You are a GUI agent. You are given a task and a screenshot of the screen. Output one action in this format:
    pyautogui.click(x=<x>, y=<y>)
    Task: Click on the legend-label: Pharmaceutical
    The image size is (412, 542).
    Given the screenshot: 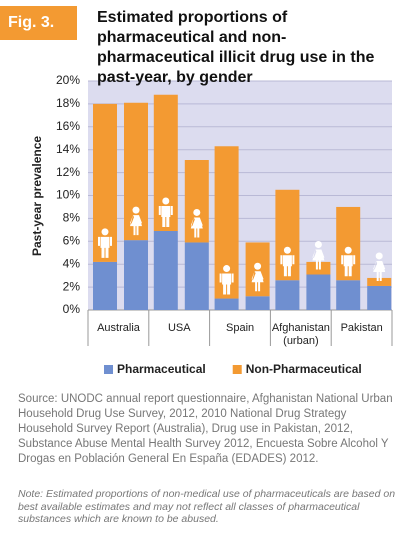 What is the action you would take?
    pyautogui.click(x=161, y=369)
    